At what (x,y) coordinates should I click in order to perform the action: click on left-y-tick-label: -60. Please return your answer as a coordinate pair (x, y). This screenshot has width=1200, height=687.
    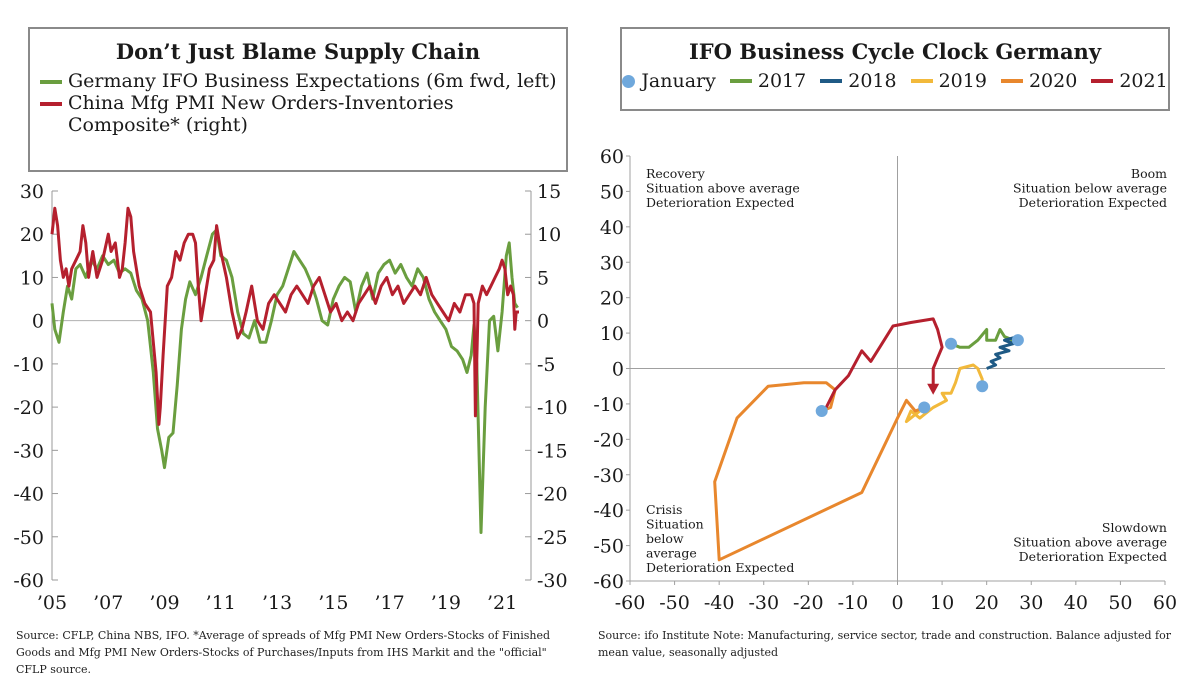
    Looking at the image, I should click on (28, 581).